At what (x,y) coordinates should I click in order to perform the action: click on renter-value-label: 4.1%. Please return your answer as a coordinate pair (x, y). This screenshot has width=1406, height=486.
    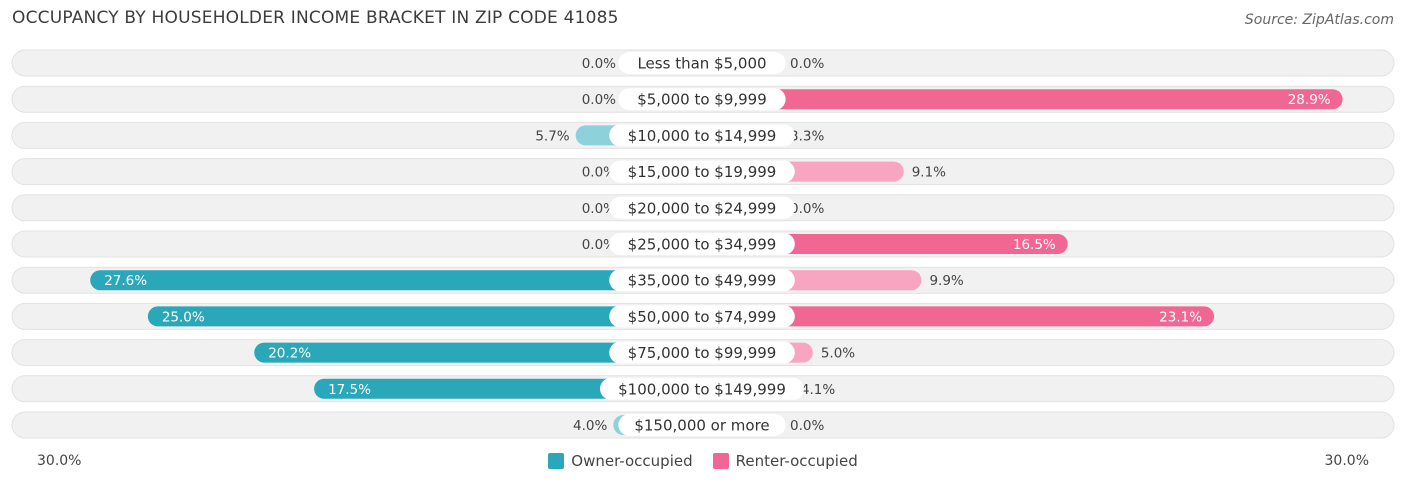
    Looking at the image, I should click on (818, 390).